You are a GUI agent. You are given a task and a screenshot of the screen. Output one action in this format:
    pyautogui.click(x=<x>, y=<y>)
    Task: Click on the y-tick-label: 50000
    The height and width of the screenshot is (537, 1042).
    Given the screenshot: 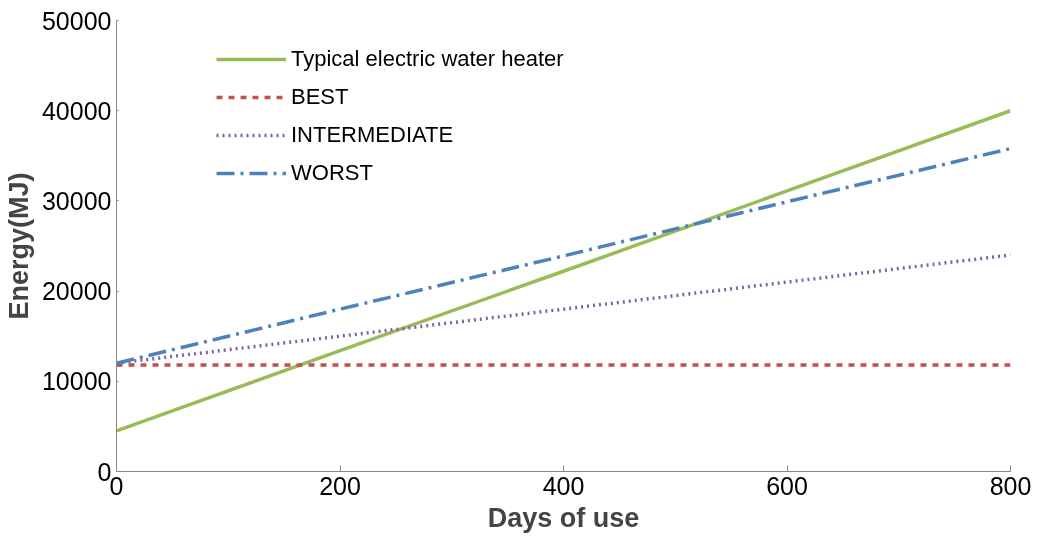 What is the action you would take?
    pyautogui.click(x=76, y=20)
    